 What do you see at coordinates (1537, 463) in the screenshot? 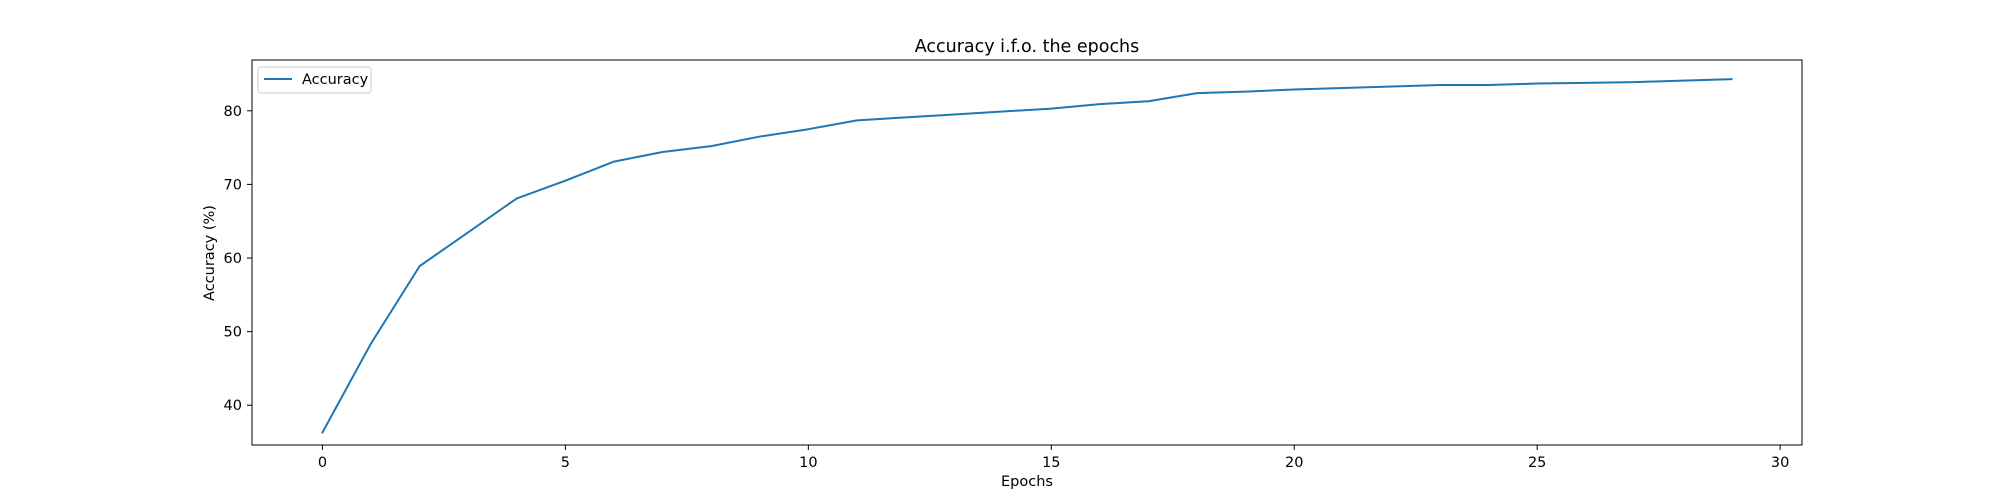
I see `x-tick-label: 25` at bounding box center [1537, 463].